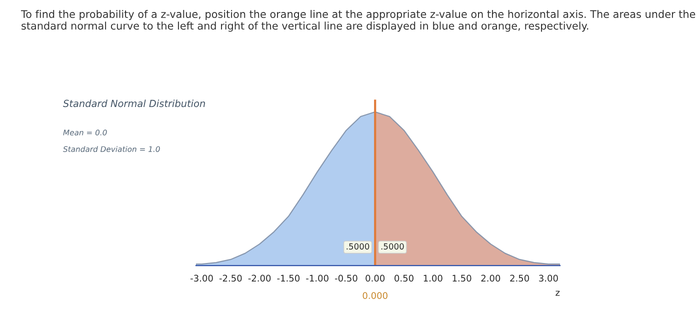  Describe the element at coordinates (548, 278) in the screenshot. I see `x-tick-label: 3.00` at that location.